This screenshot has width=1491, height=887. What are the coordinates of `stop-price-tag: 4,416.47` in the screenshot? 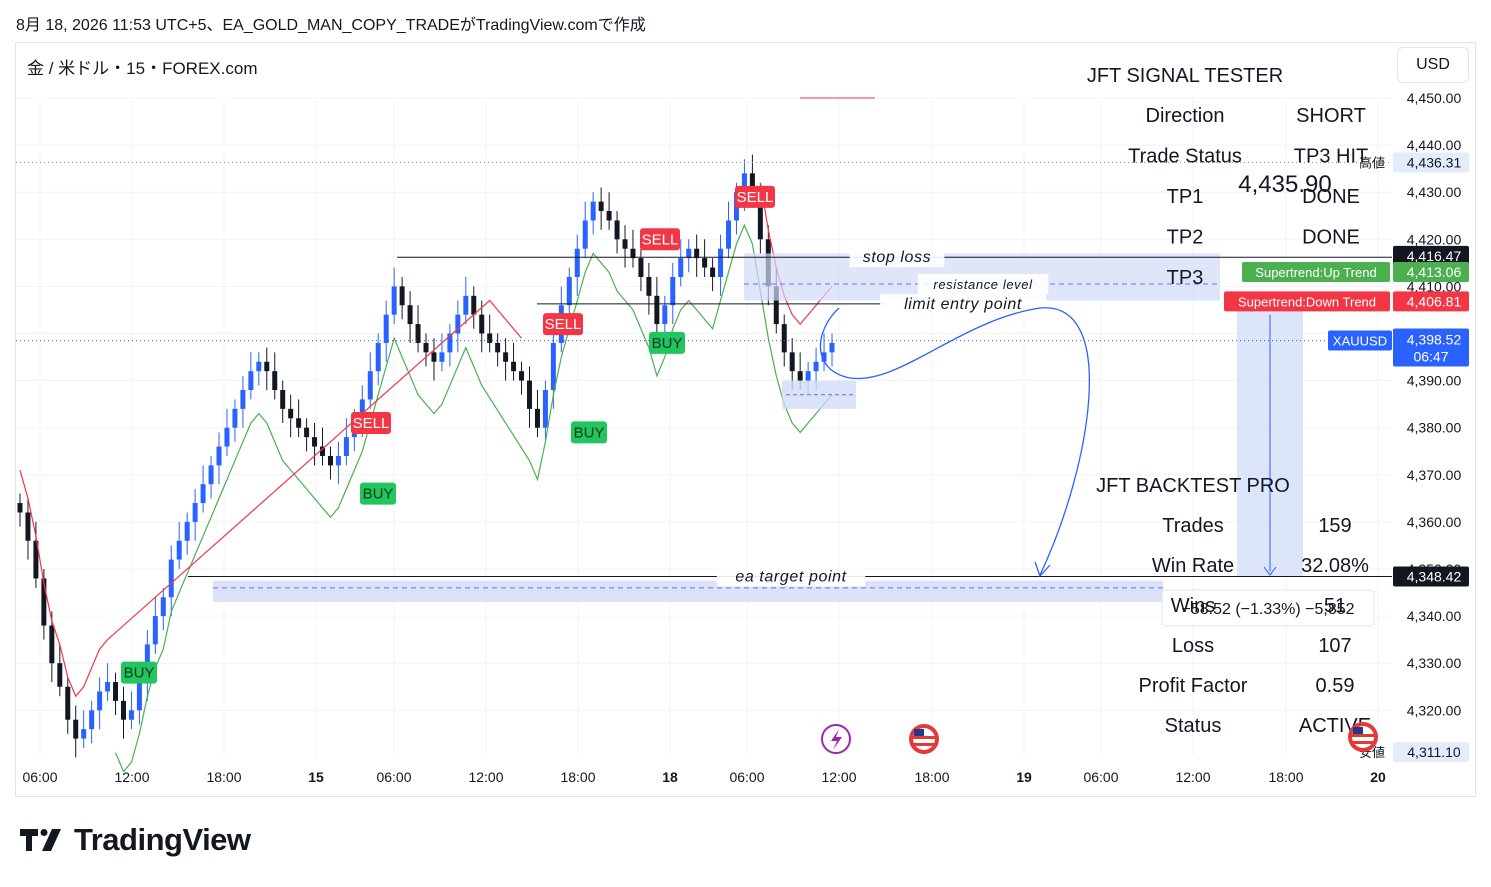 It's located at (1434, 256).